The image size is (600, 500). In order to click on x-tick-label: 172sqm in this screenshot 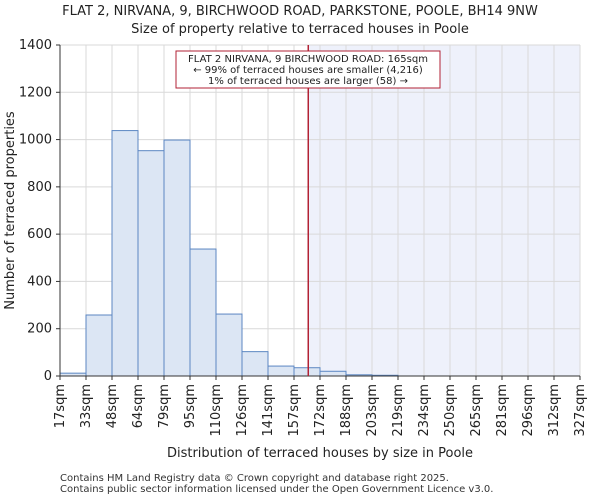, I will do `click(320, 410)`.